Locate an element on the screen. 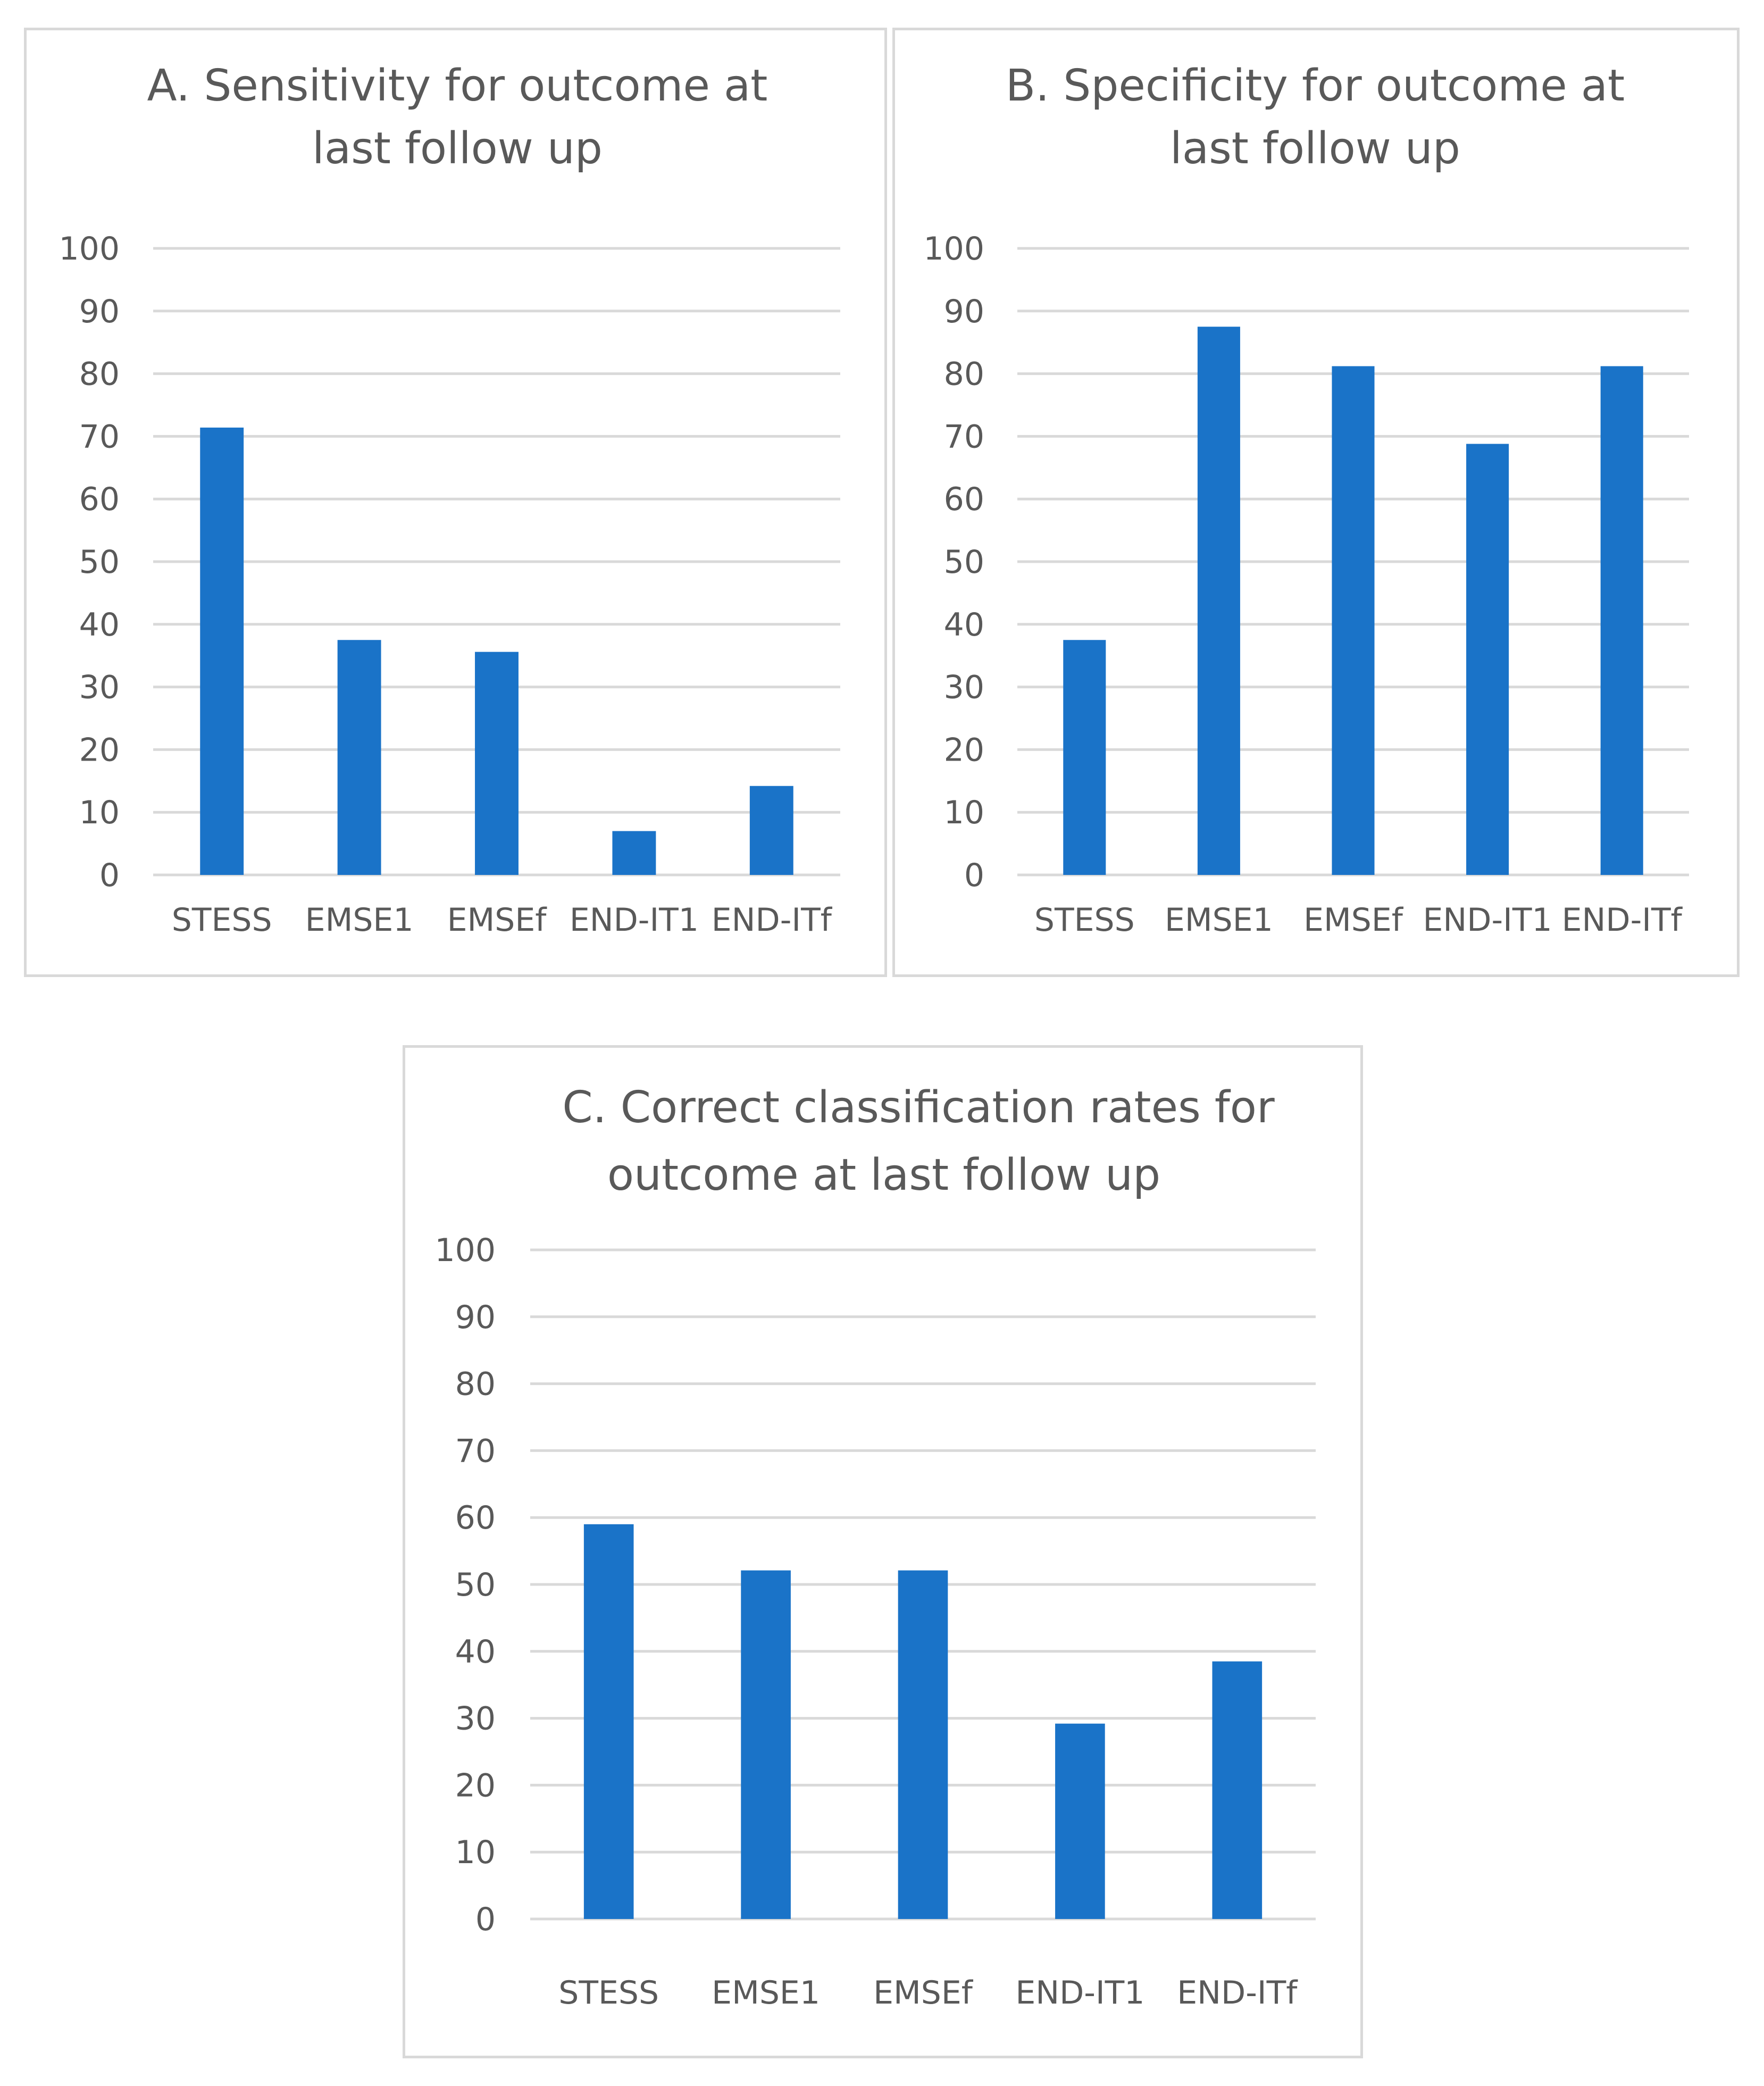 The width and height of the screenshot is (1764, 2086). chart-title-line-1: B. Specificity for outcome at is located at coordinates (1315, 86).